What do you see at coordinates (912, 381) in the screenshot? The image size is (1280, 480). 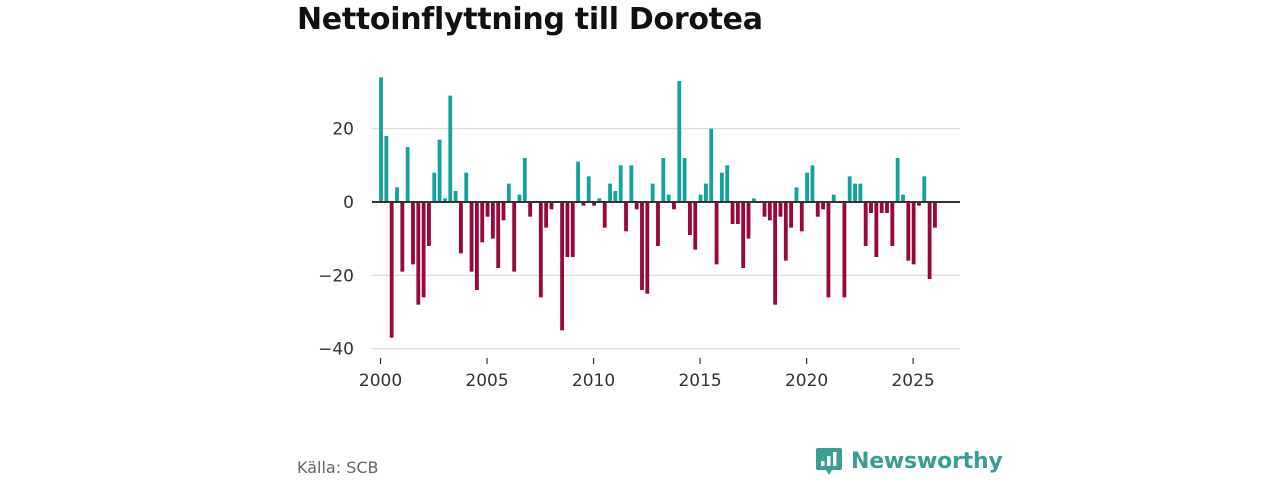 I see `x-tick-label: 2025` at bounding box center [912, 381].